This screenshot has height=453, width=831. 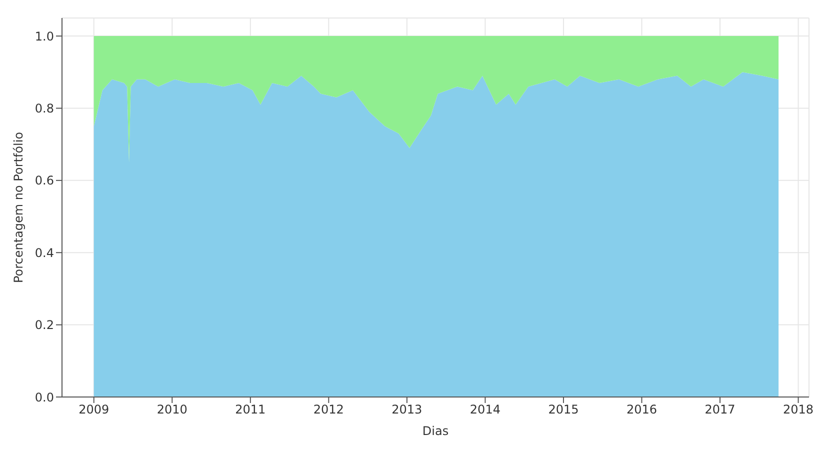 What do you see at coordinates (563, 409) in the screenshot?
I see `x-tick-label: 2015` at bounding box center [563, 409].